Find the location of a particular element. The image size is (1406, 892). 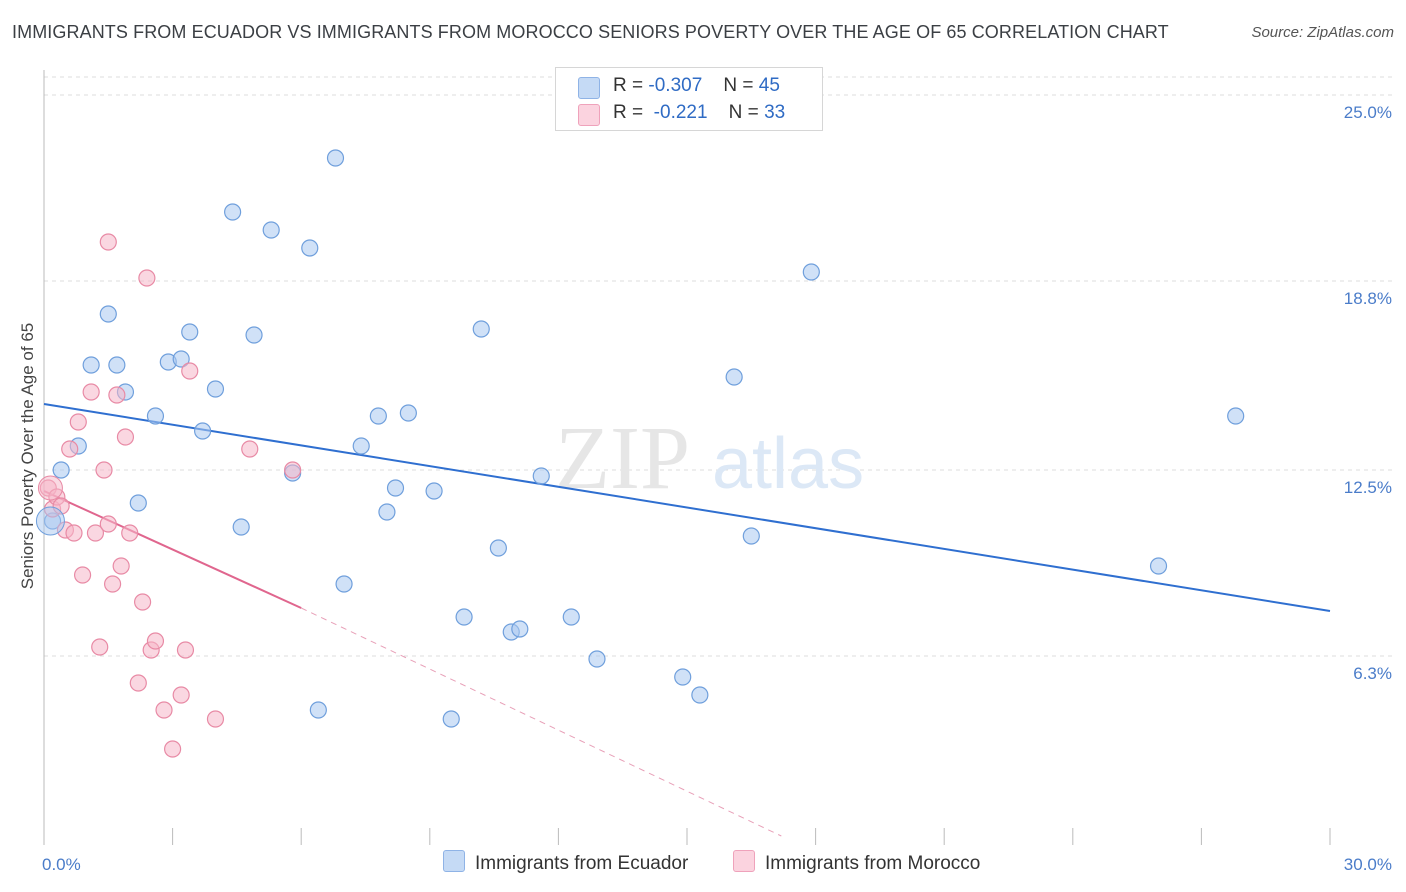

legend-n-value: 33 is located at coordinates (775, 112).